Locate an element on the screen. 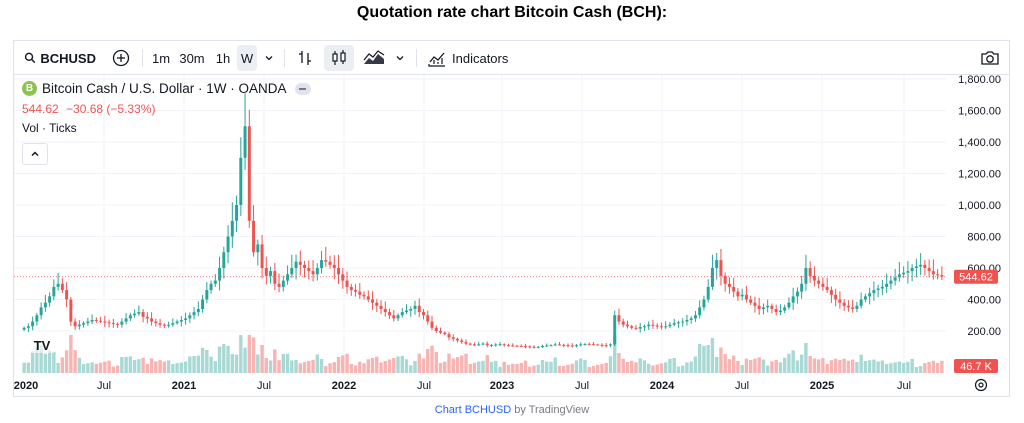  chevron-up-icon is located at coordinates (35, 154).